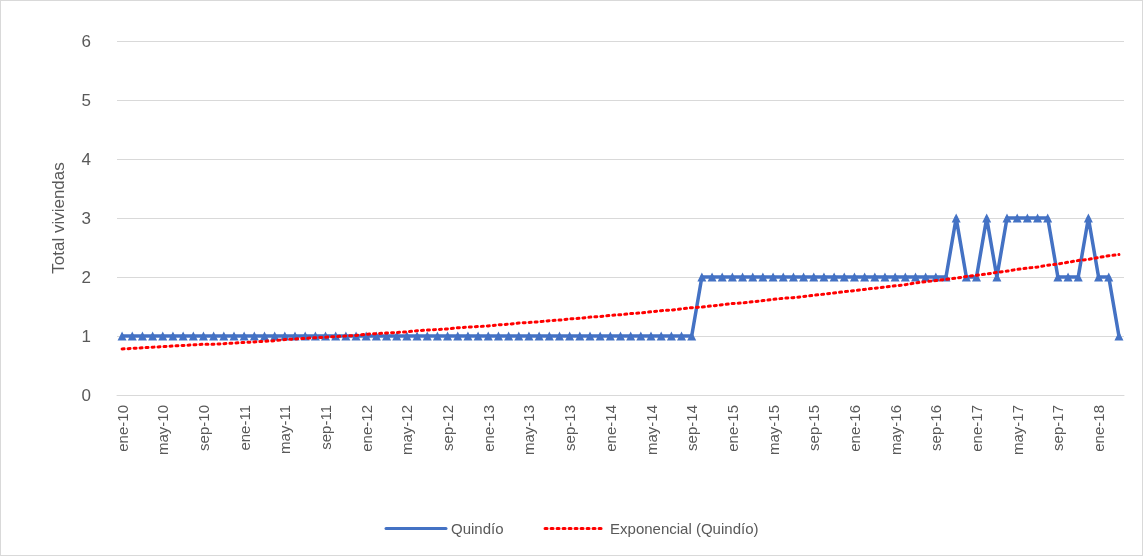 This screenshot has width=1143, height=556. What do you see at coordinates (58, 218) in the screenshot?
I see `y-axis-title: Total viviendas` at bounding box center [58, 218].